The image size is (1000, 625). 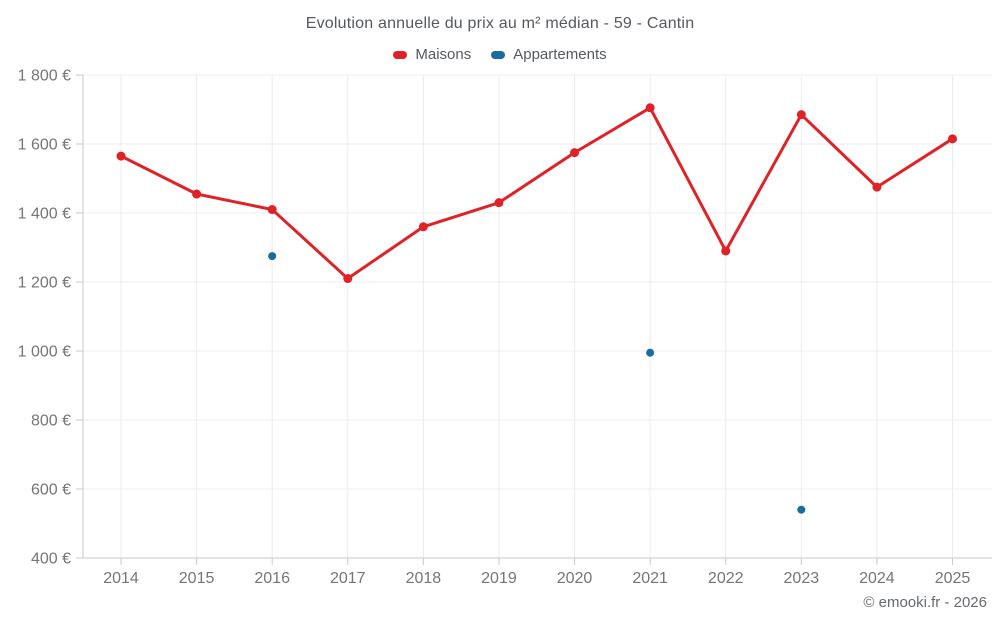 I want to click on appartements-swatch-icon, so click(x=498, y=54).